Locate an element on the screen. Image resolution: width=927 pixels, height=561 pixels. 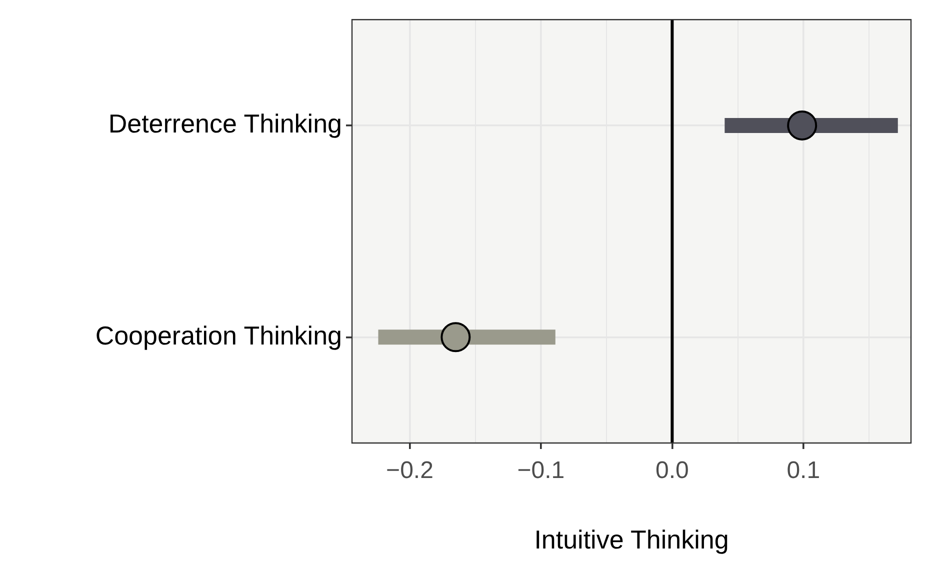
x-axis-title: Intuitive Thinking is located at coordinates (631, 539).